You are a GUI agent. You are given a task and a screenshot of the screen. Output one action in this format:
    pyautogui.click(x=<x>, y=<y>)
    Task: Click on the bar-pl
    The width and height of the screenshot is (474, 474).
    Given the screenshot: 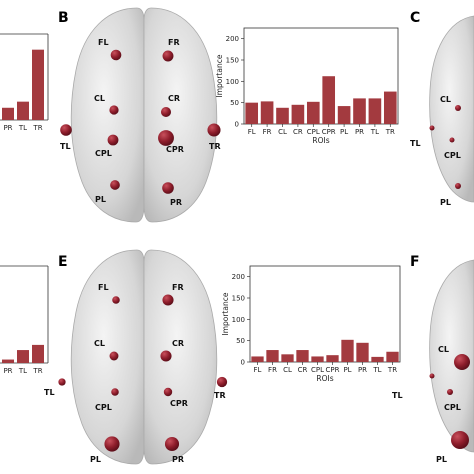 What is the action you would take?
    pyautogui.click(x=344, y=115)
    